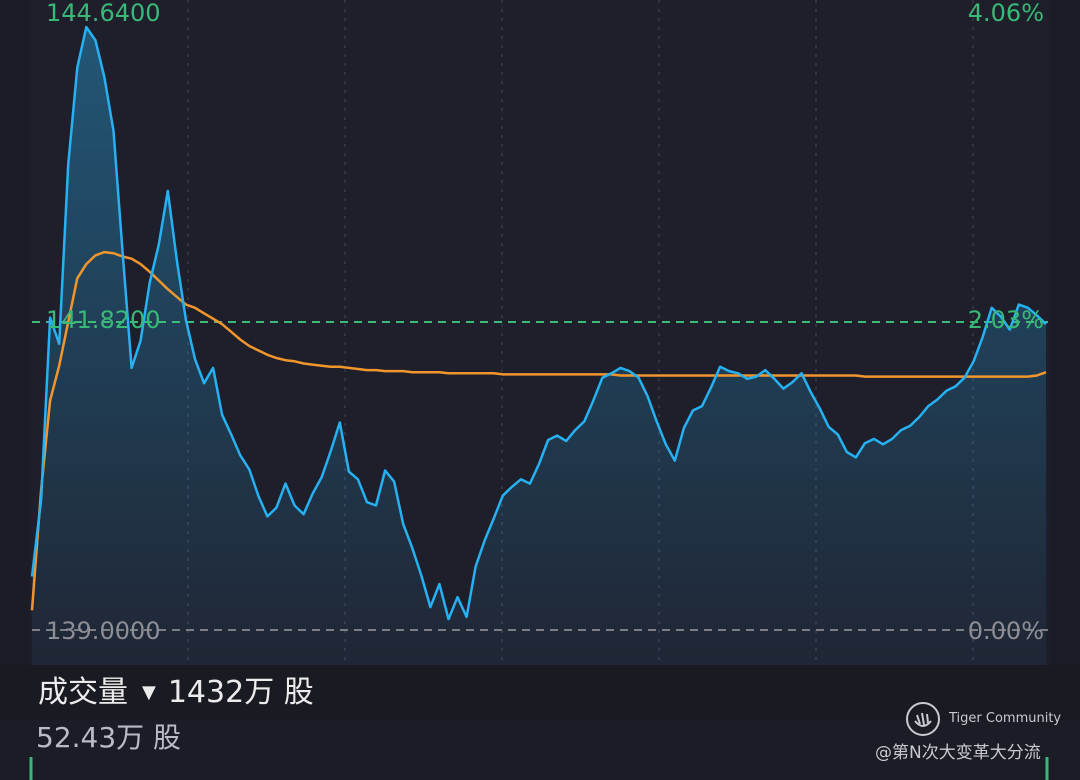 The image size is (1080, 780). I want to click on volume-total: 1432万 股, so click(240, 692).